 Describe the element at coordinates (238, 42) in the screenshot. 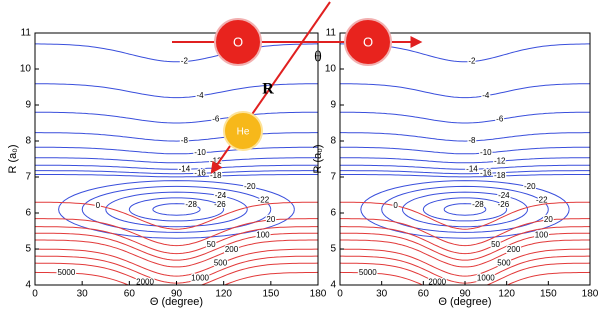

I see `oxygen-atom` at that location.